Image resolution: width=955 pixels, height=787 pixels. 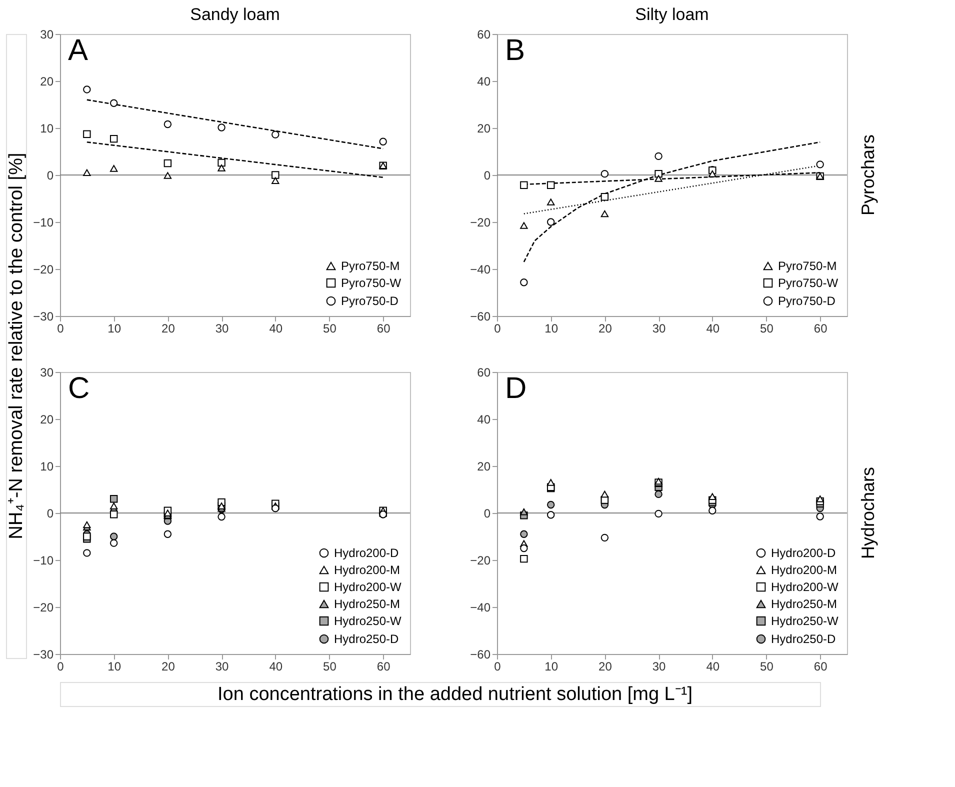 What do you see at coordinates (455, 694) in the screenshot?
I see `x-axis-title: Ion concentrations in the added nutrient solution [mg L⁻¹]` at bounding box center [455, 694].